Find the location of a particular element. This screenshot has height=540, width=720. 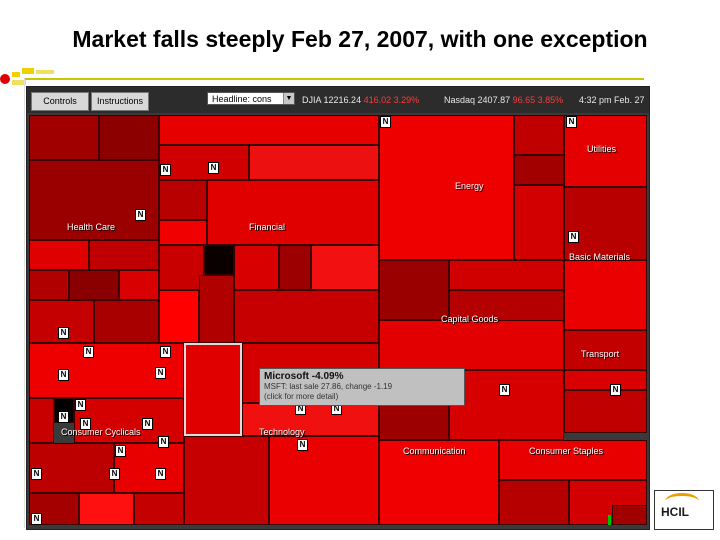

hcil-logo: HCIL is located at coordinates (684, 510).